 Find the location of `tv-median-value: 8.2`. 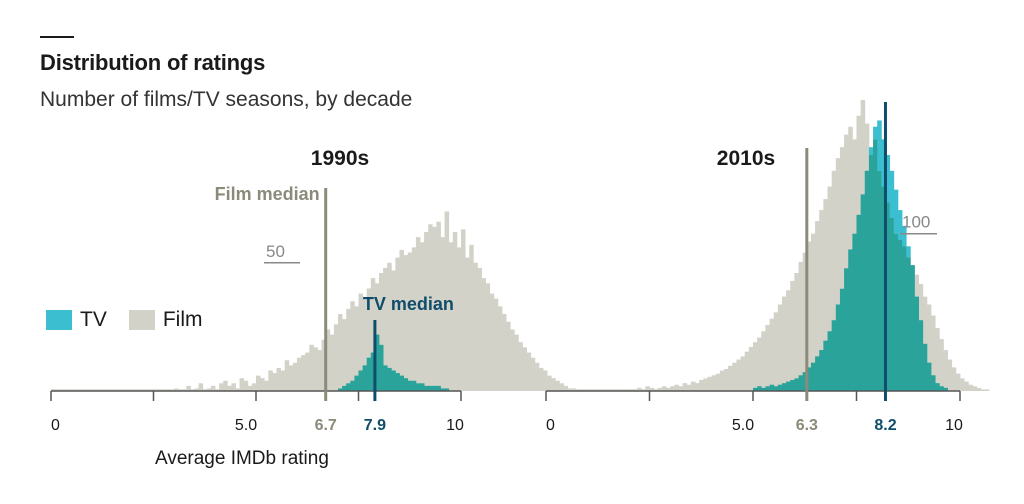

tv-median-value: 8.2 is located at coordinates (885, 425).